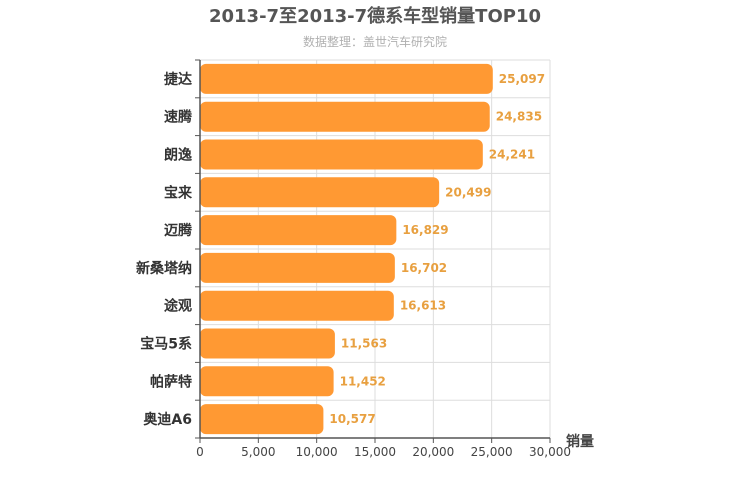 This screenshot has width=750, height=500. What do you see at coordinates (433, 452) in the screenshot?
I see `x-tick-label: 20,000` at bounding box center [433, 452].